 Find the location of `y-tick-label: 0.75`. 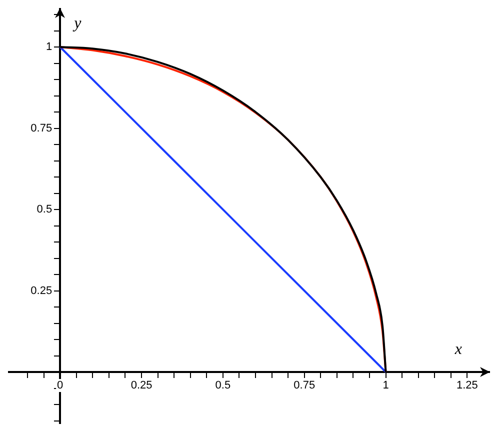

y-tick-label: 0.75 is located at coordinates (41, 128).